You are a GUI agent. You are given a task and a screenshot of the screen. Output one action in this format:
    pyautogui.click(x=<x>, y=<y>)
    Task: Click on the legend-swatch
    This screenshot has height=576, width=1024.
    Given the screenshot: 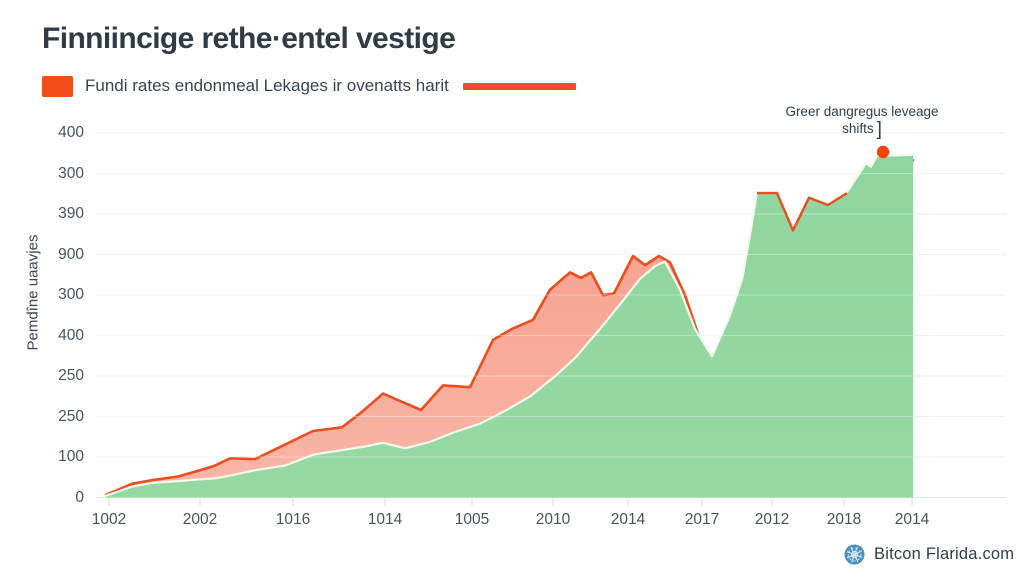 What is the action you would take?
    pyautogui.click(x=57, y=86)
    